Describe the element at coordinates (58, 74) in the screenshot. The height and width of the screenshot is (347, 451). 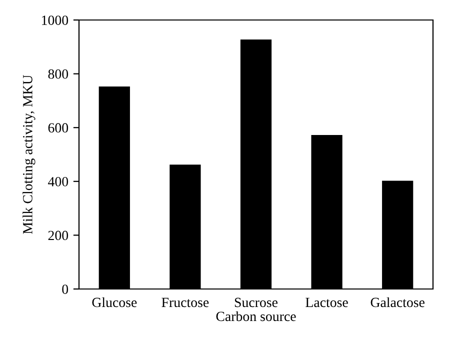
I see `y-tick-label: 800` at that location.